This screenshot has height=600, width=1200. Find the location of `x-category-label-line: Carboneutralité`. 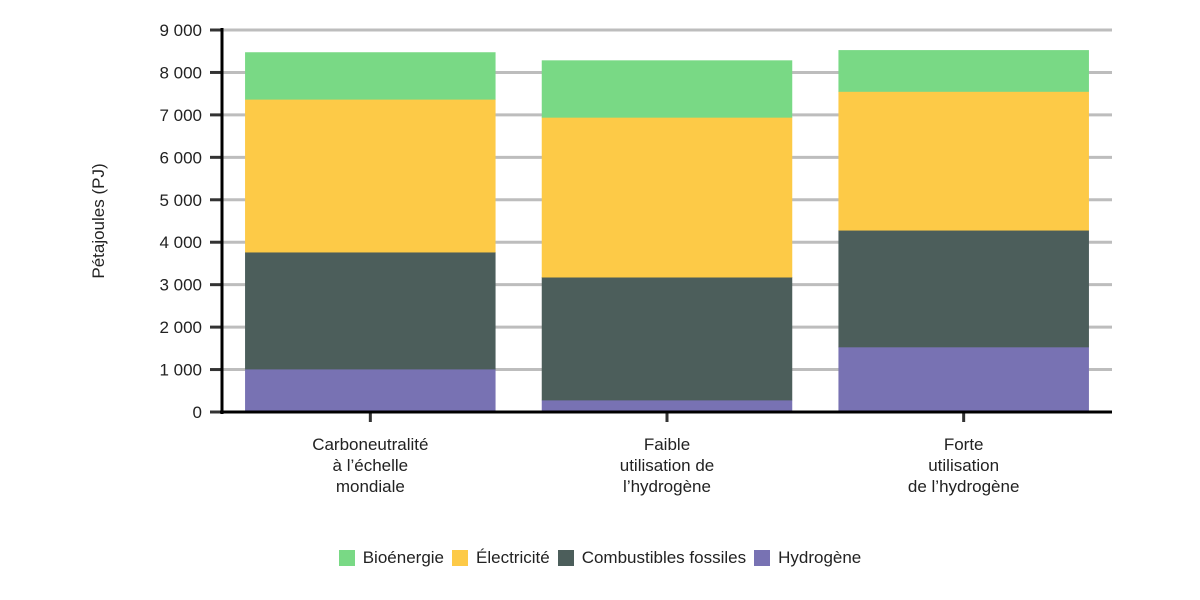

x-category-label-line: Carboneutralité is located at coordinates (370, 444).